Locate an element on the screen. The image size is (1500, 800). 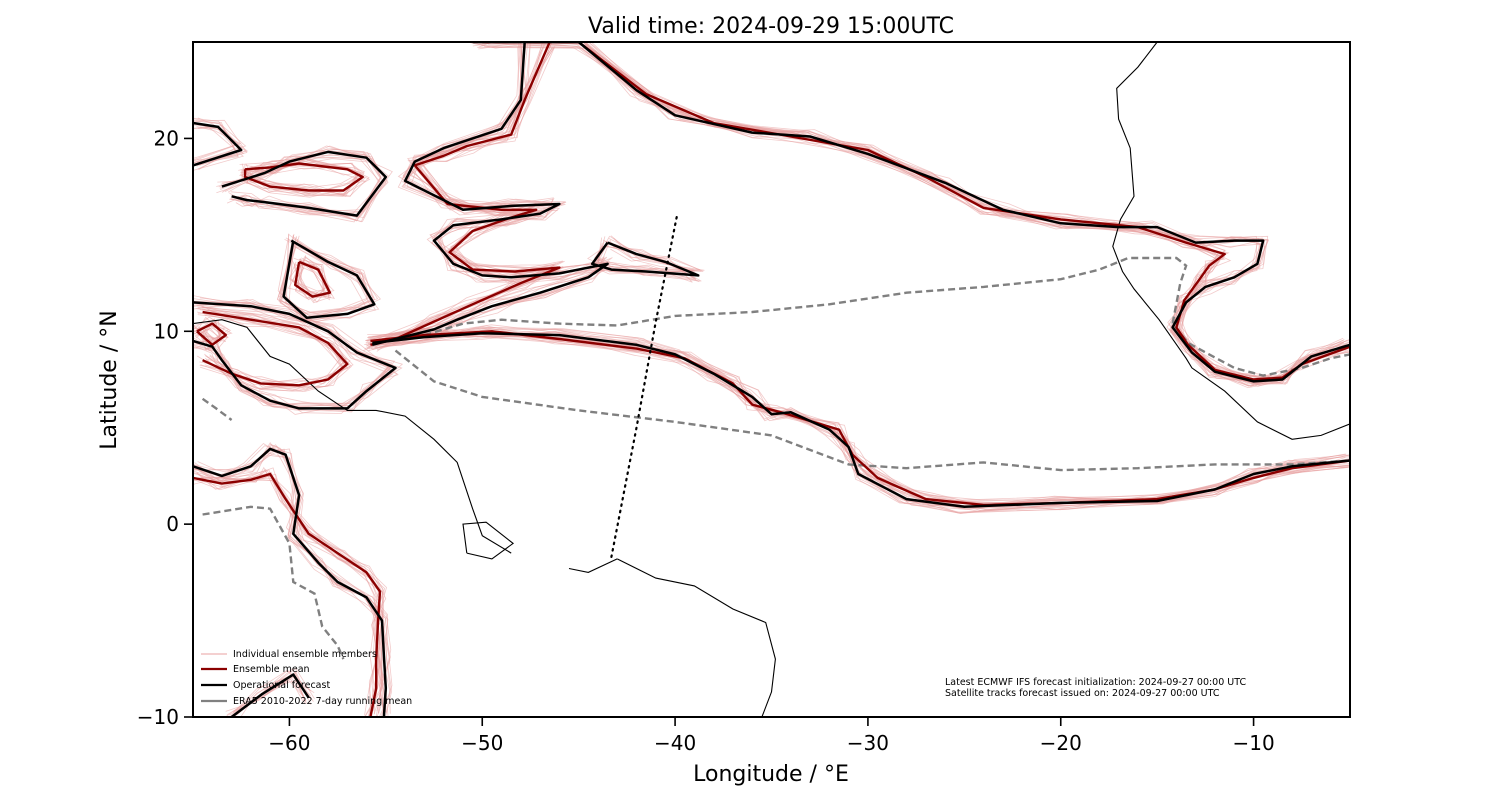
legend-label-era5: ERA5 2010-2022 7-day running mean is located at coordinates (322, 701).